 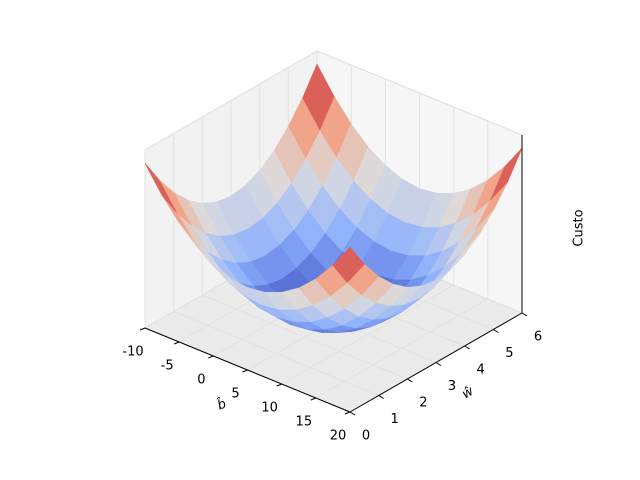 I want to click on x-tick-label: 15, so click(x=304, y=422).